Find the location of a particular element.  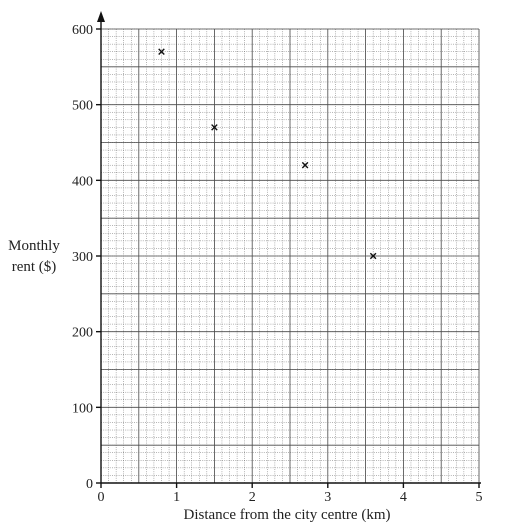

x-tick-label: 0 is located at coordinates (101, 497).